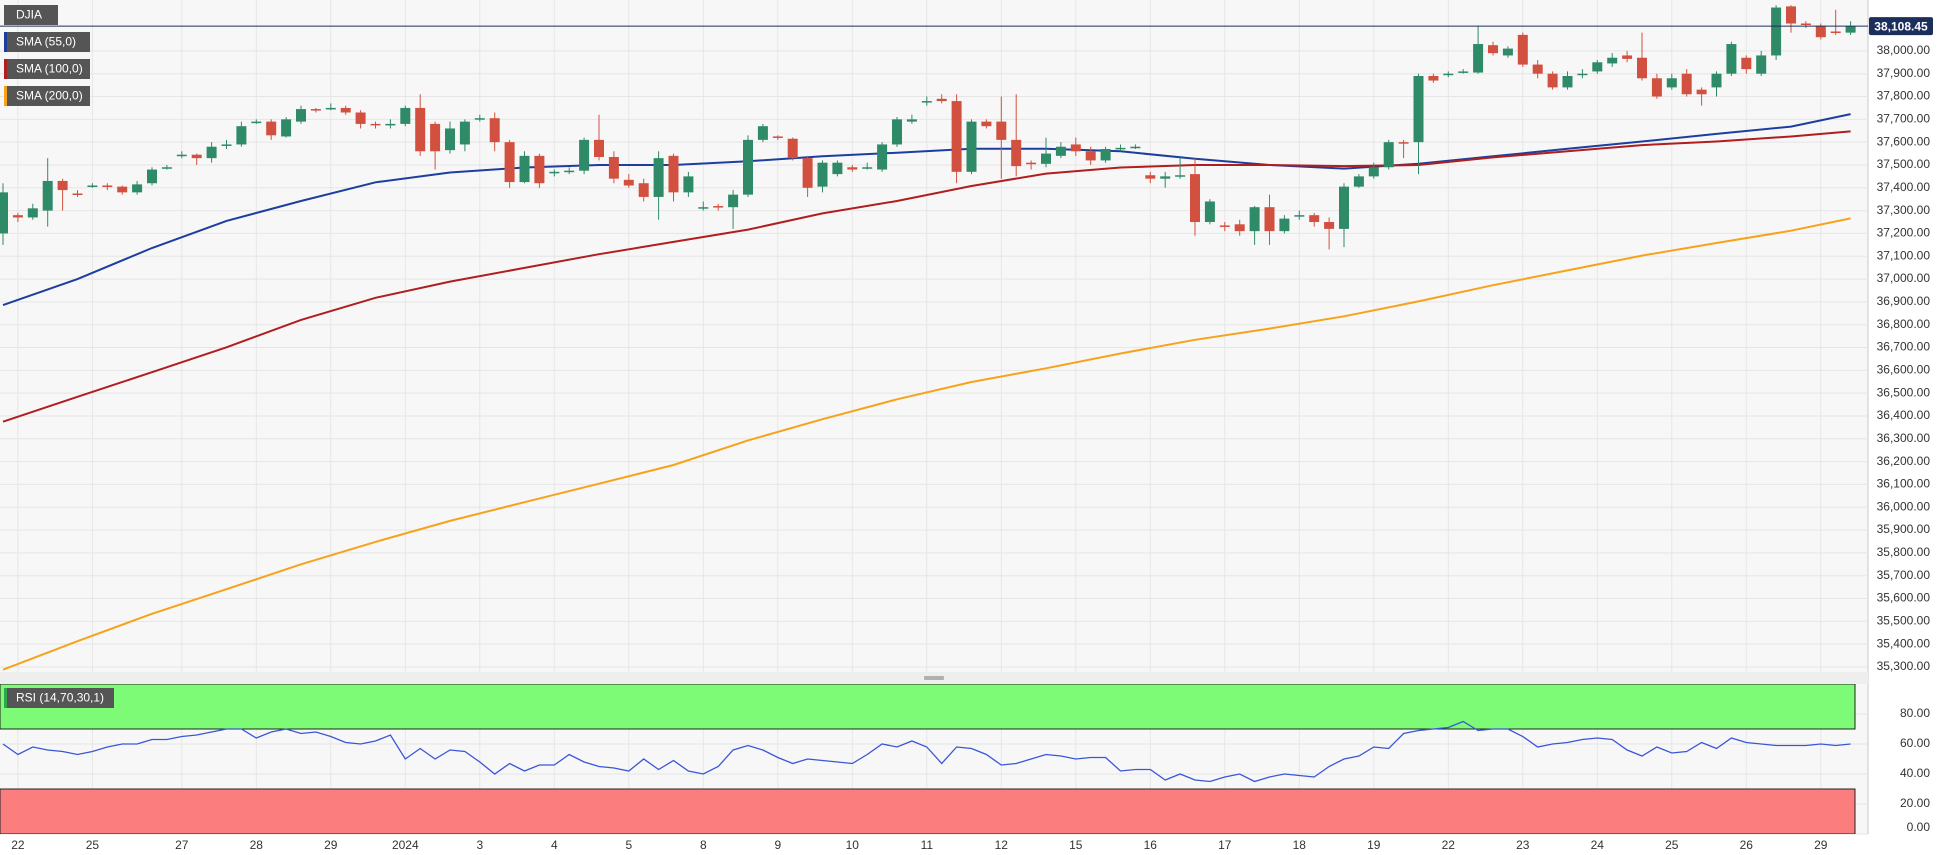  Describe the element at coordinates (1225, 845) in the screenshot. I see `x-tick-label: 17` at that location.